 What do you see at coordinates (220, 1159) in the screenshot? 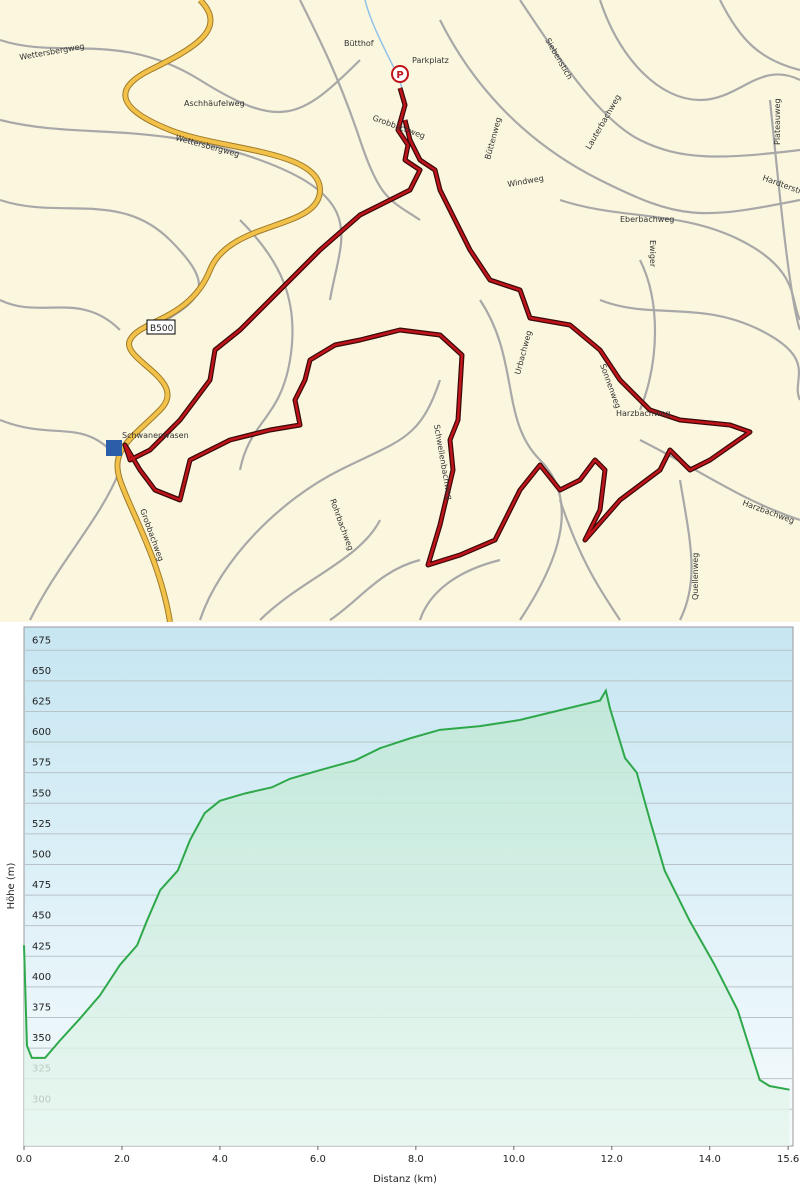
I see `x-tick-label: 4.0` at bounding box center [220, 1159].